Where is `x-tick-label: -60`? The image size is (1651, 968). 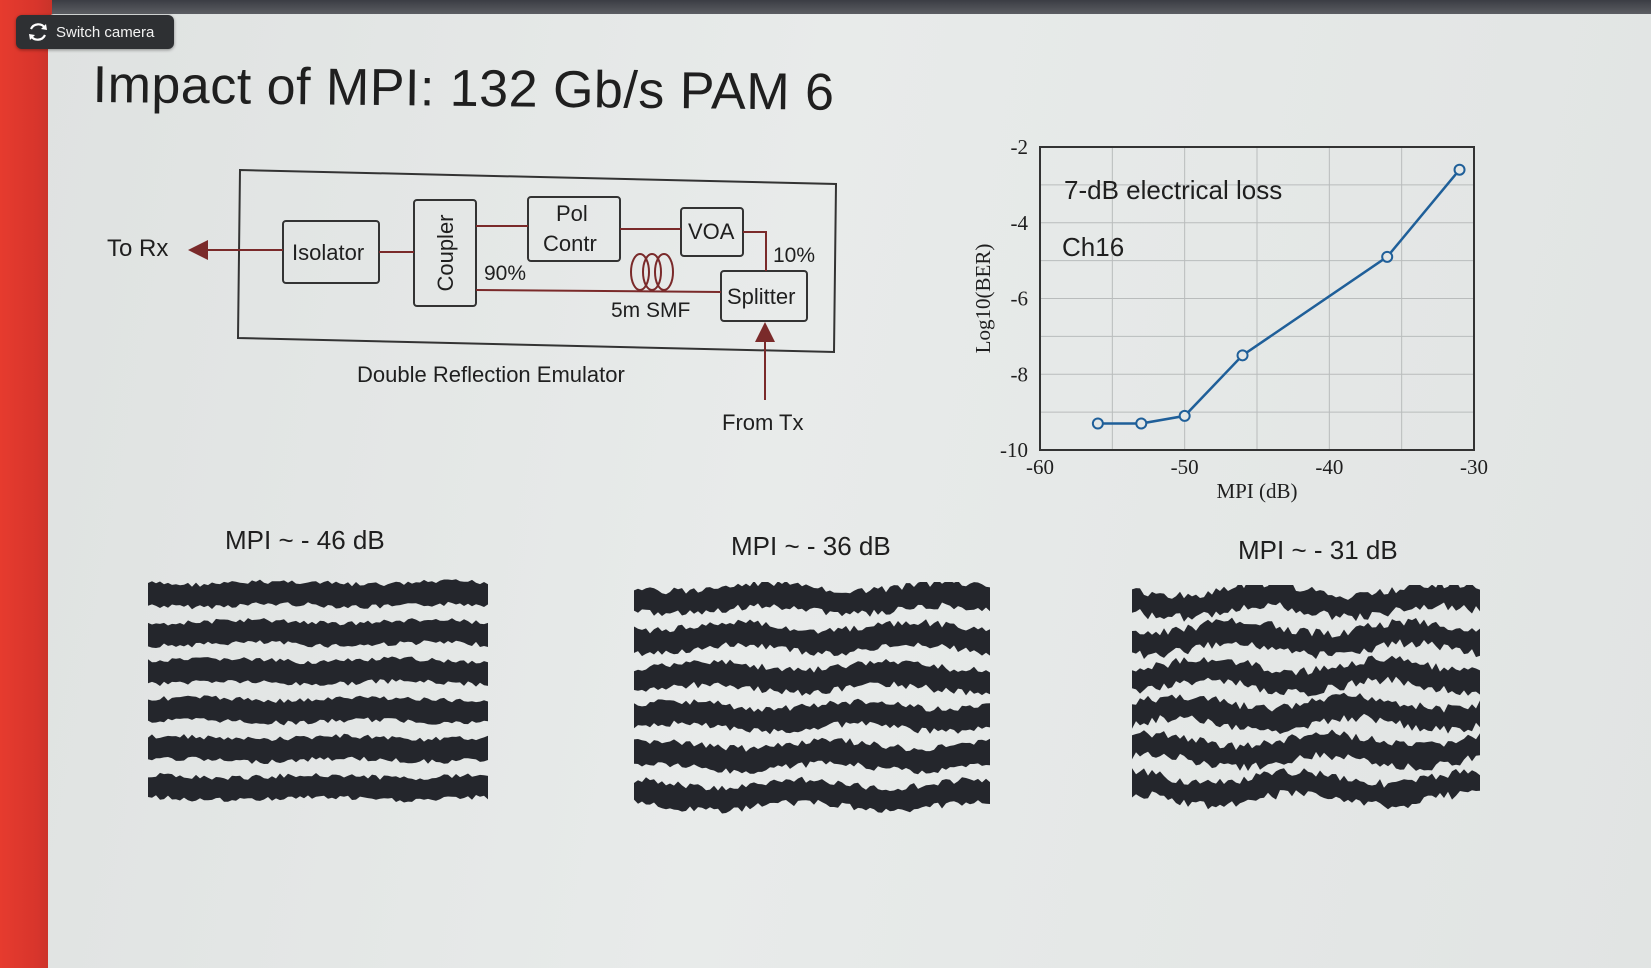 x-tick-label: -60 is located at coordinates (1040, 467).